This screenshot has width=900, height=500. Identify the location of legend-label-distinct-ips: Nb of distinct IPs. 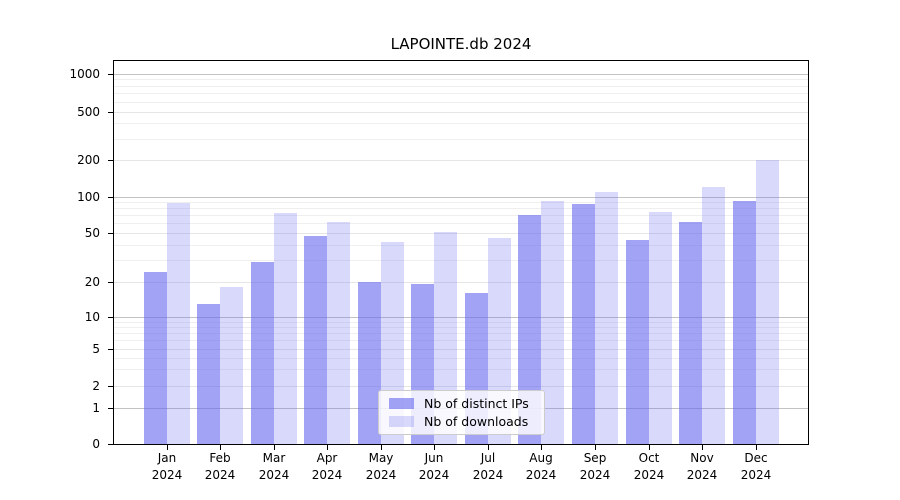
(476, 403).